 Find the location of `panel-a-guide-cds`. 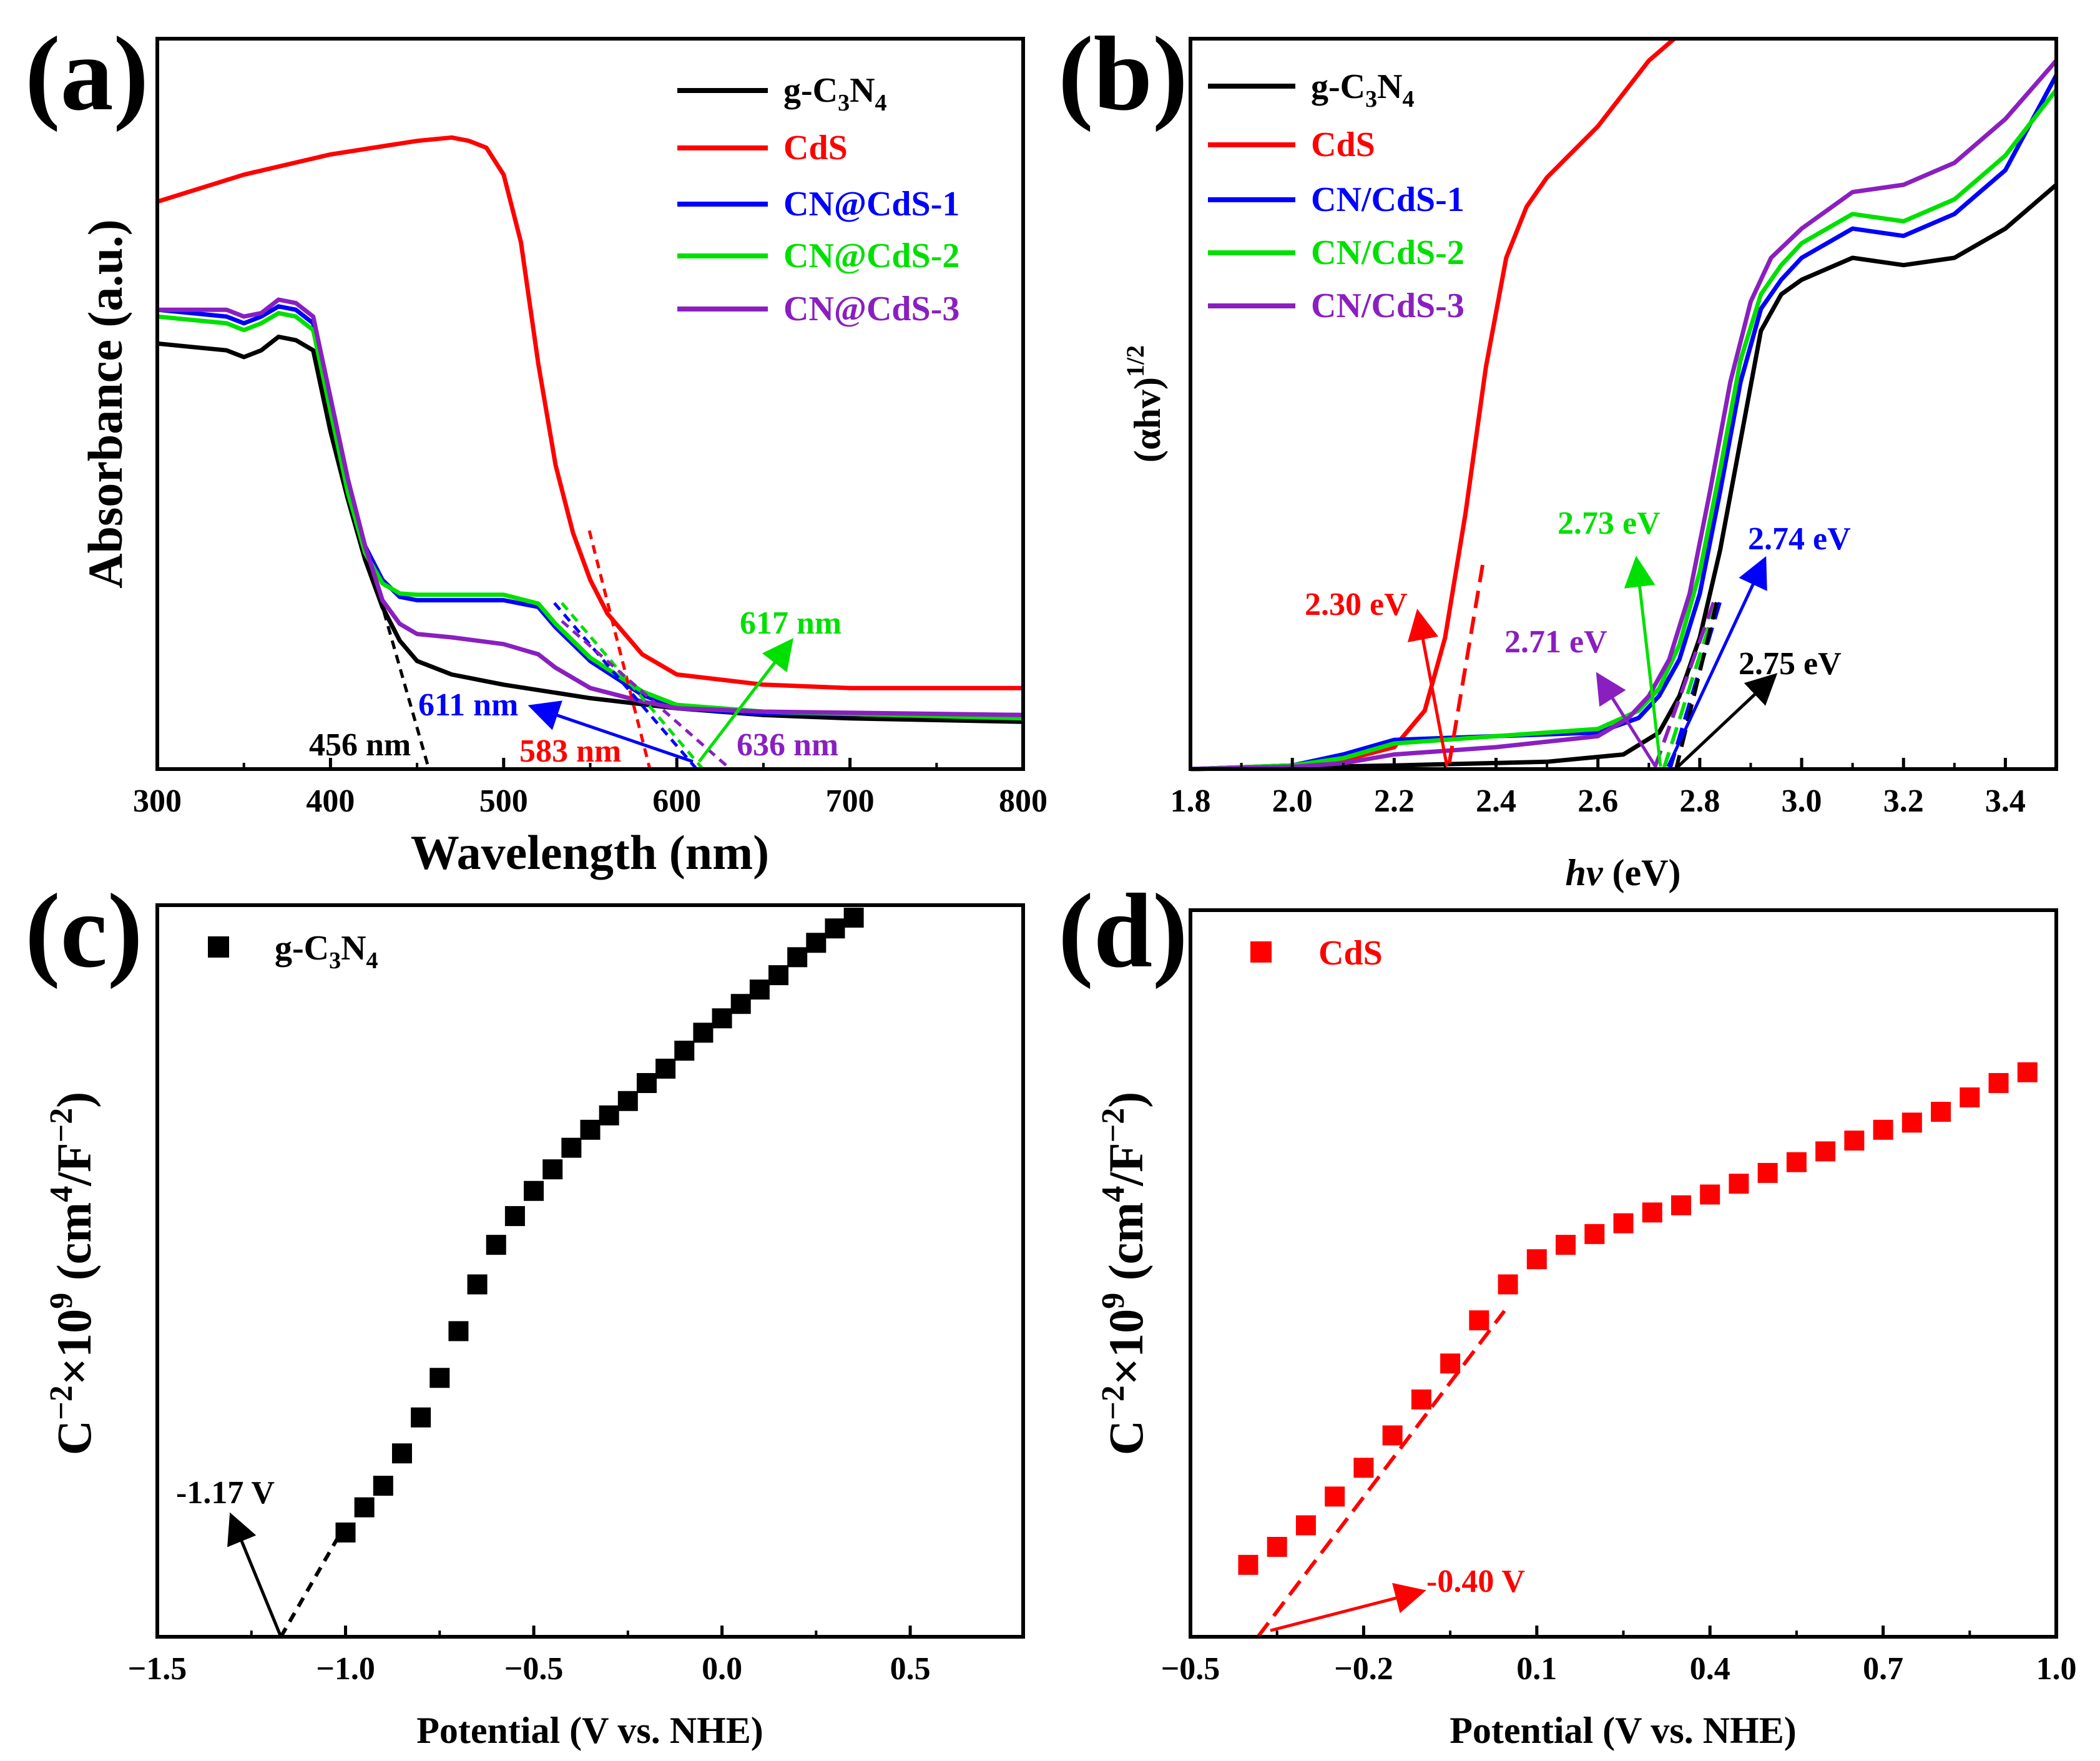

panel-a-guide-cds is located at coordinates (619, 650).